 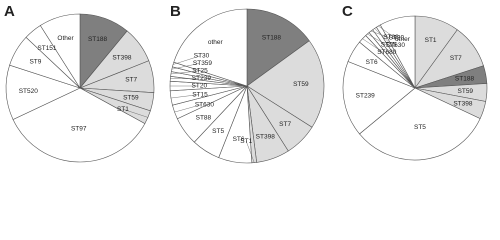 I want to click on slice-label: ST30, so click(x=202, y=56).